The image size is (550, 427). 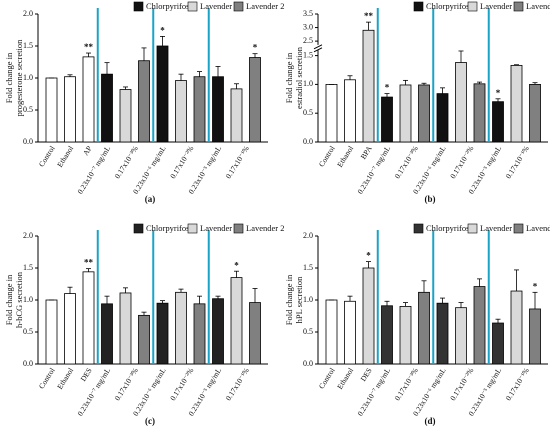 What do you see at coordinates (318, 47) in the screenshot?
I see `axis-break` at bounding box center [318, 47].